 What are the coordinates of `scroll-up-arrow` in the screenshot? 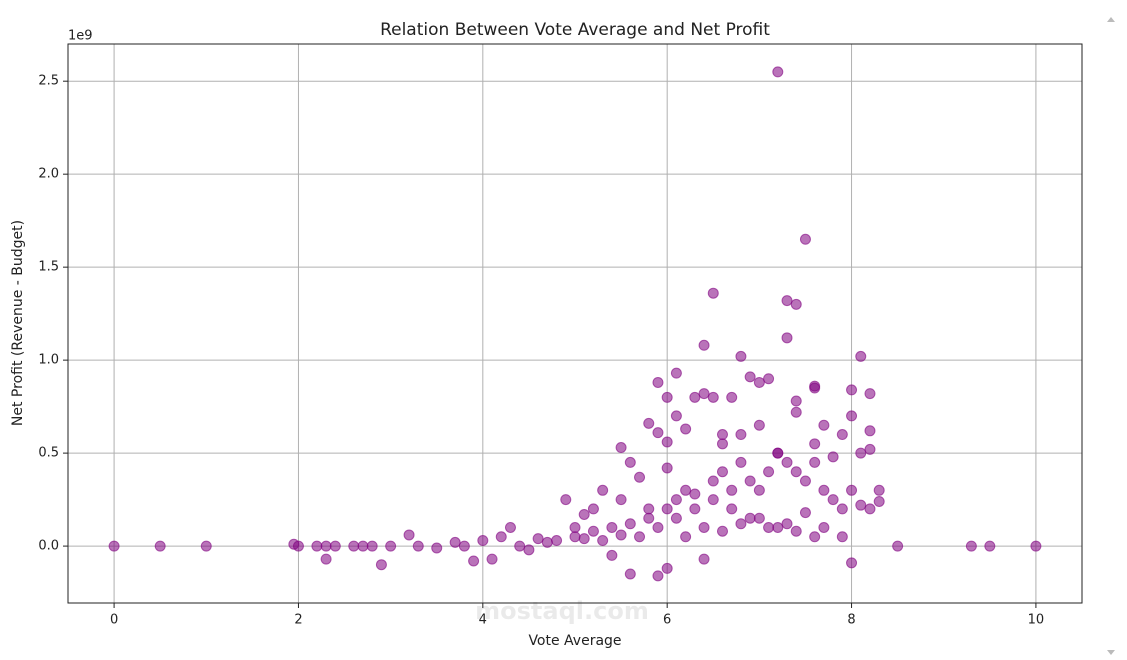 It's located at (1111, 19).